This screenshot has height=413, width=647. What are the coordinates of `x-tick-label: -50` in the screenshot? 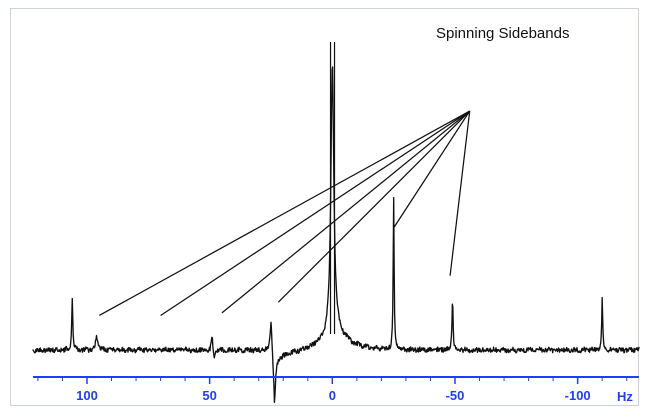 It's located at (455, 395).